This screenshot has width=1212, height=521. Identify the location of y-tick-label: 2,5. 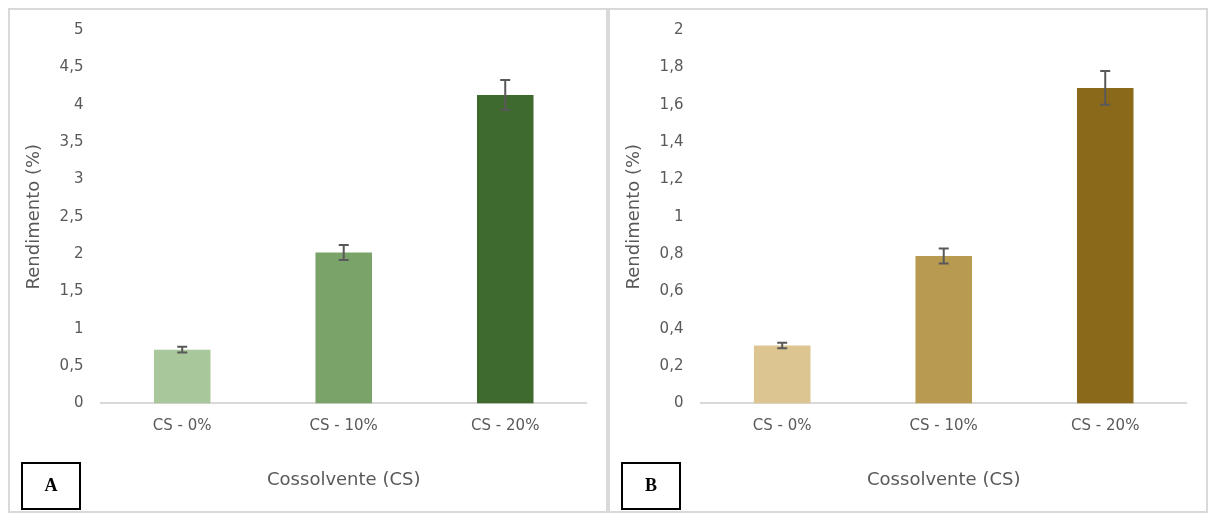
(71, 215).